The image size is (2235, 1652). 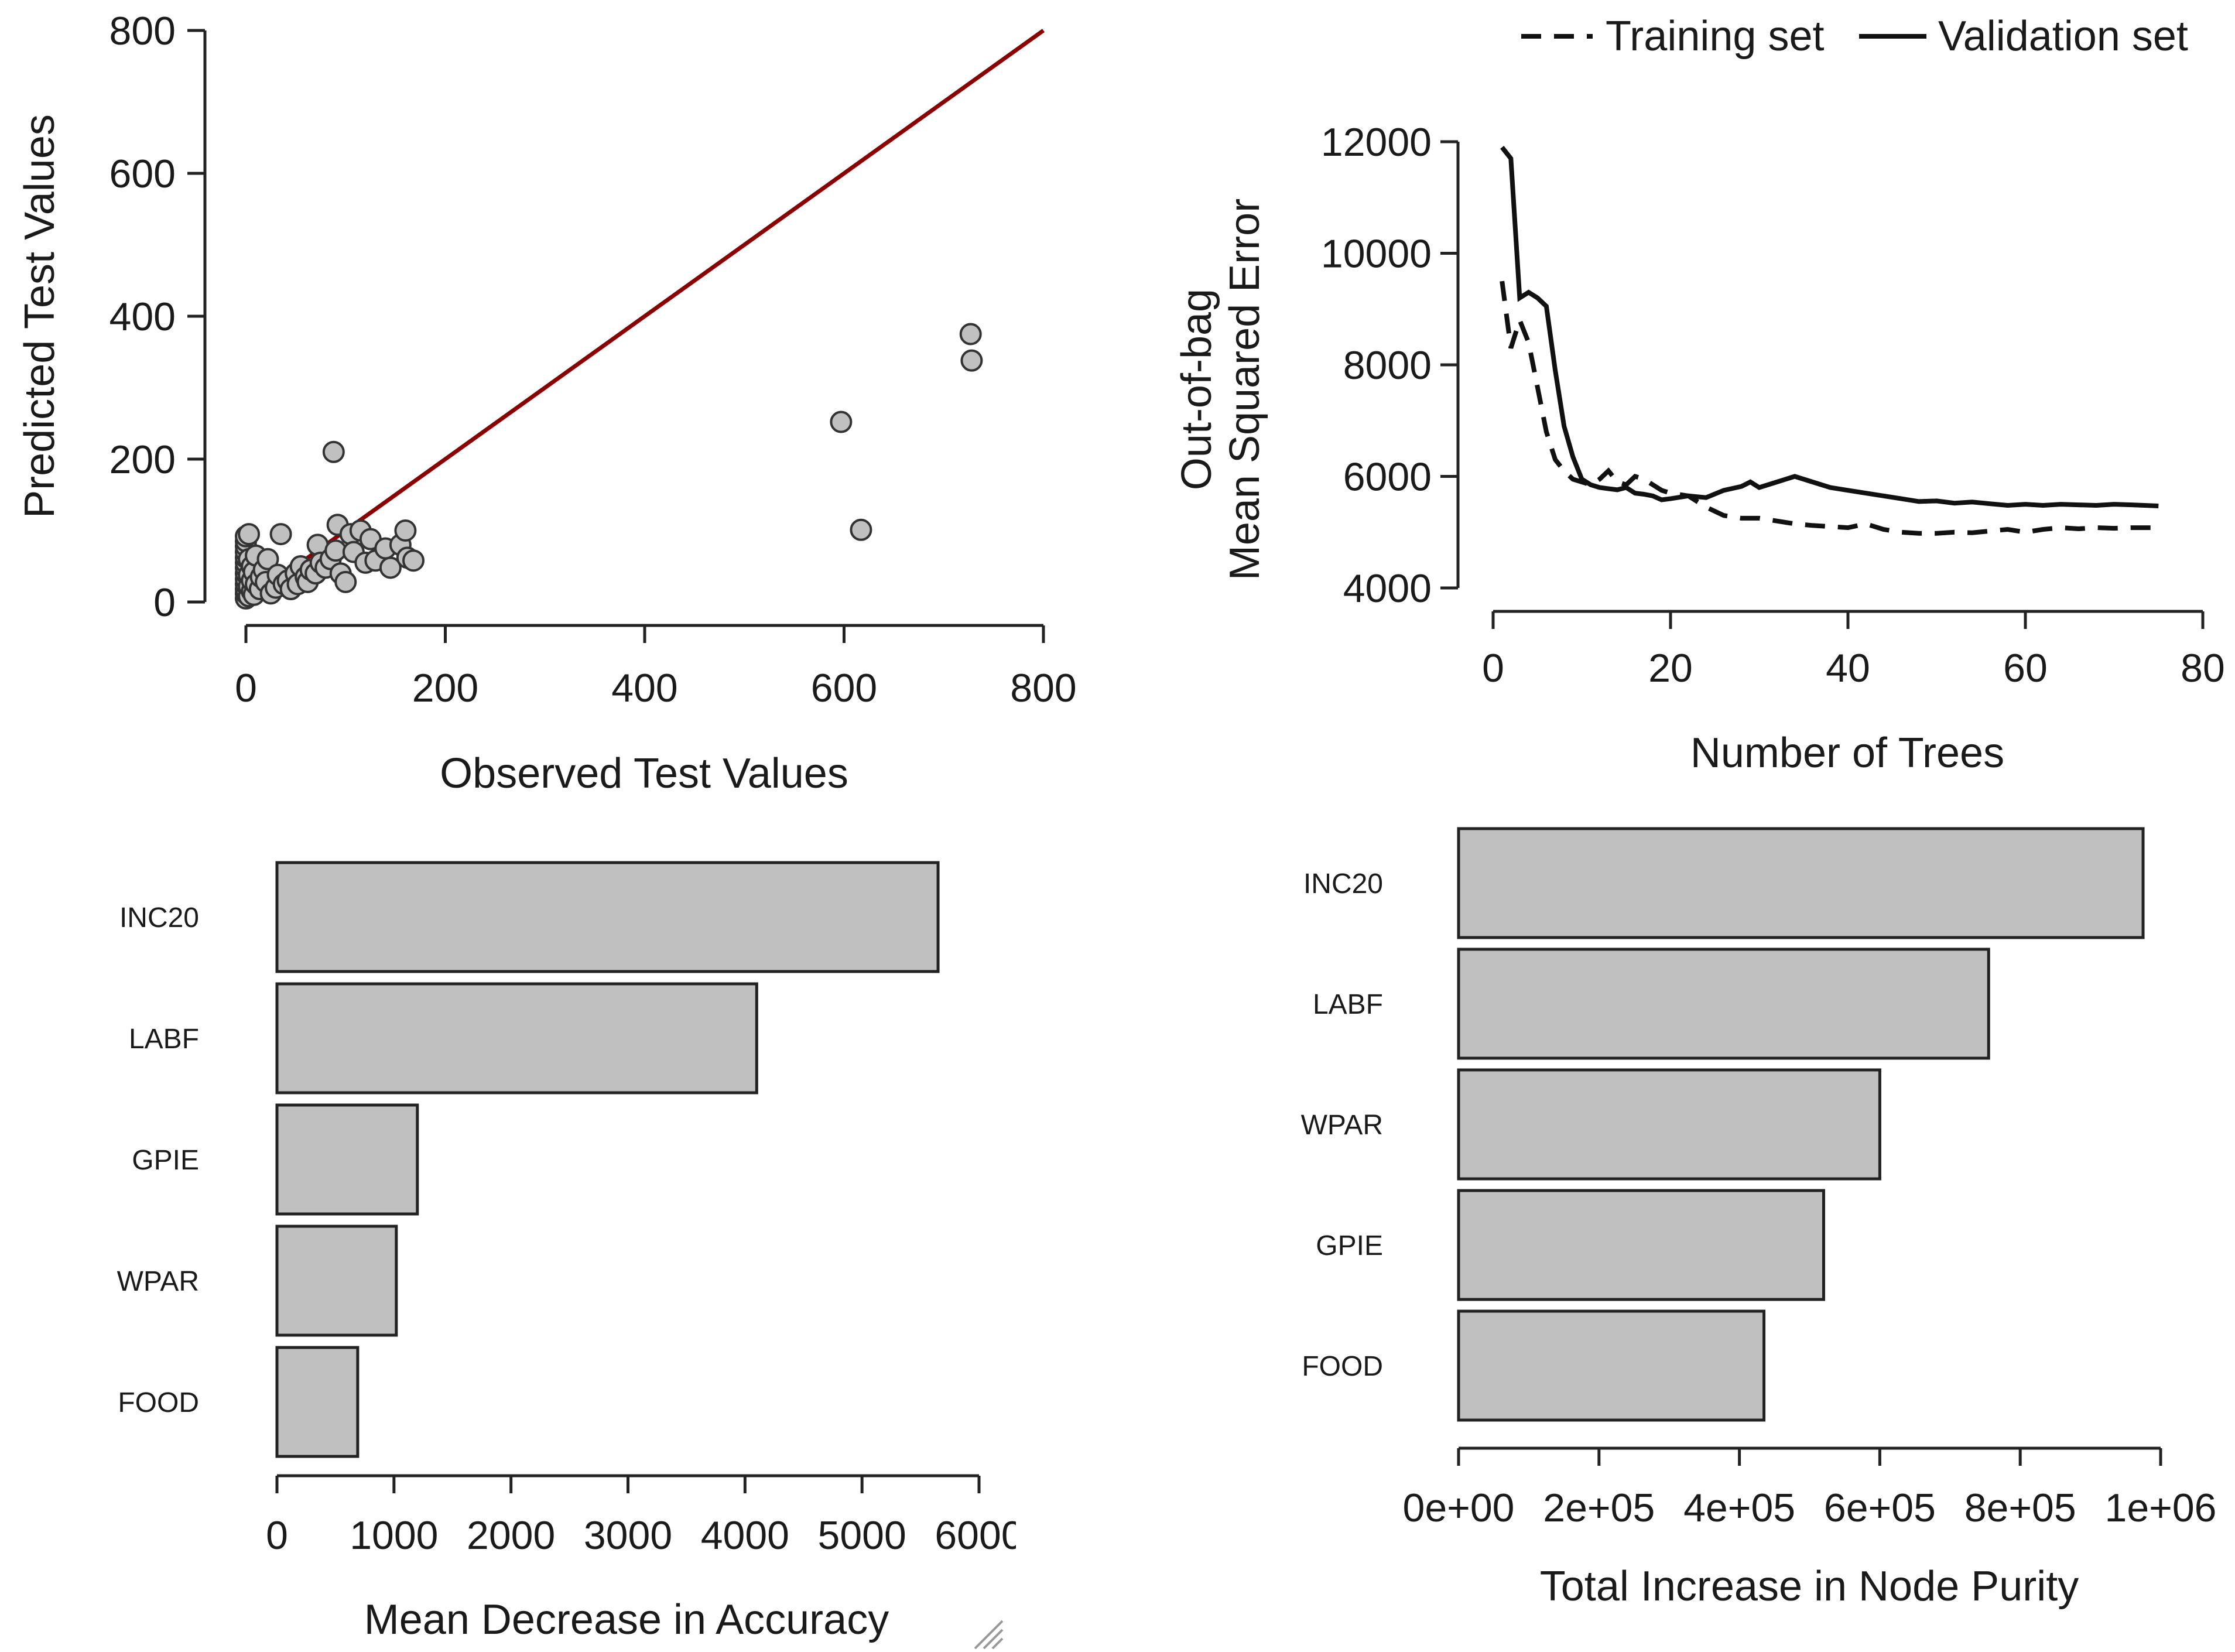 What do you see at coordinates (164, 1039) in the screenshot?
I see `accuracy-category-label: LABF` at bounding box center [164, 1039].